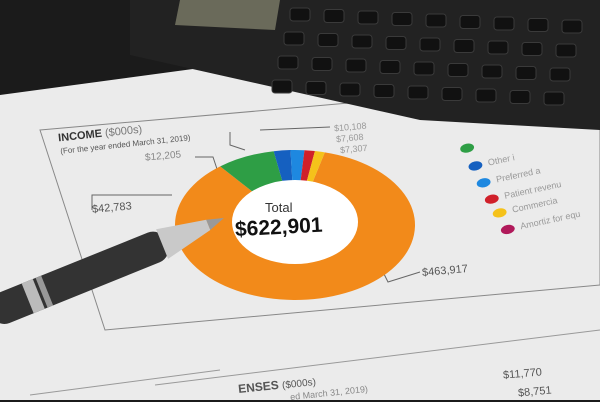  What do you see at coordinates (279, 207) in the screenshot?
I see `donut-center-label: Total` at bounding box center [279, 207].